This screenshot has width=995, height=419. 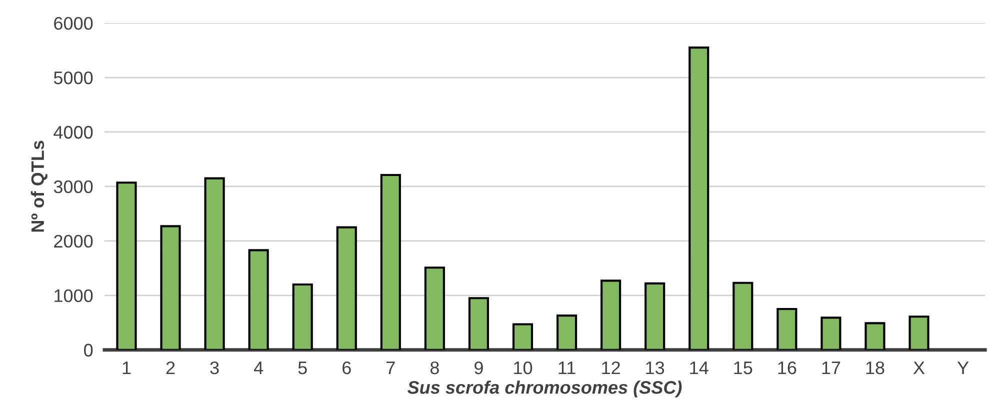 I want to click on x-tick-label: X, so click(x=919, y=368).